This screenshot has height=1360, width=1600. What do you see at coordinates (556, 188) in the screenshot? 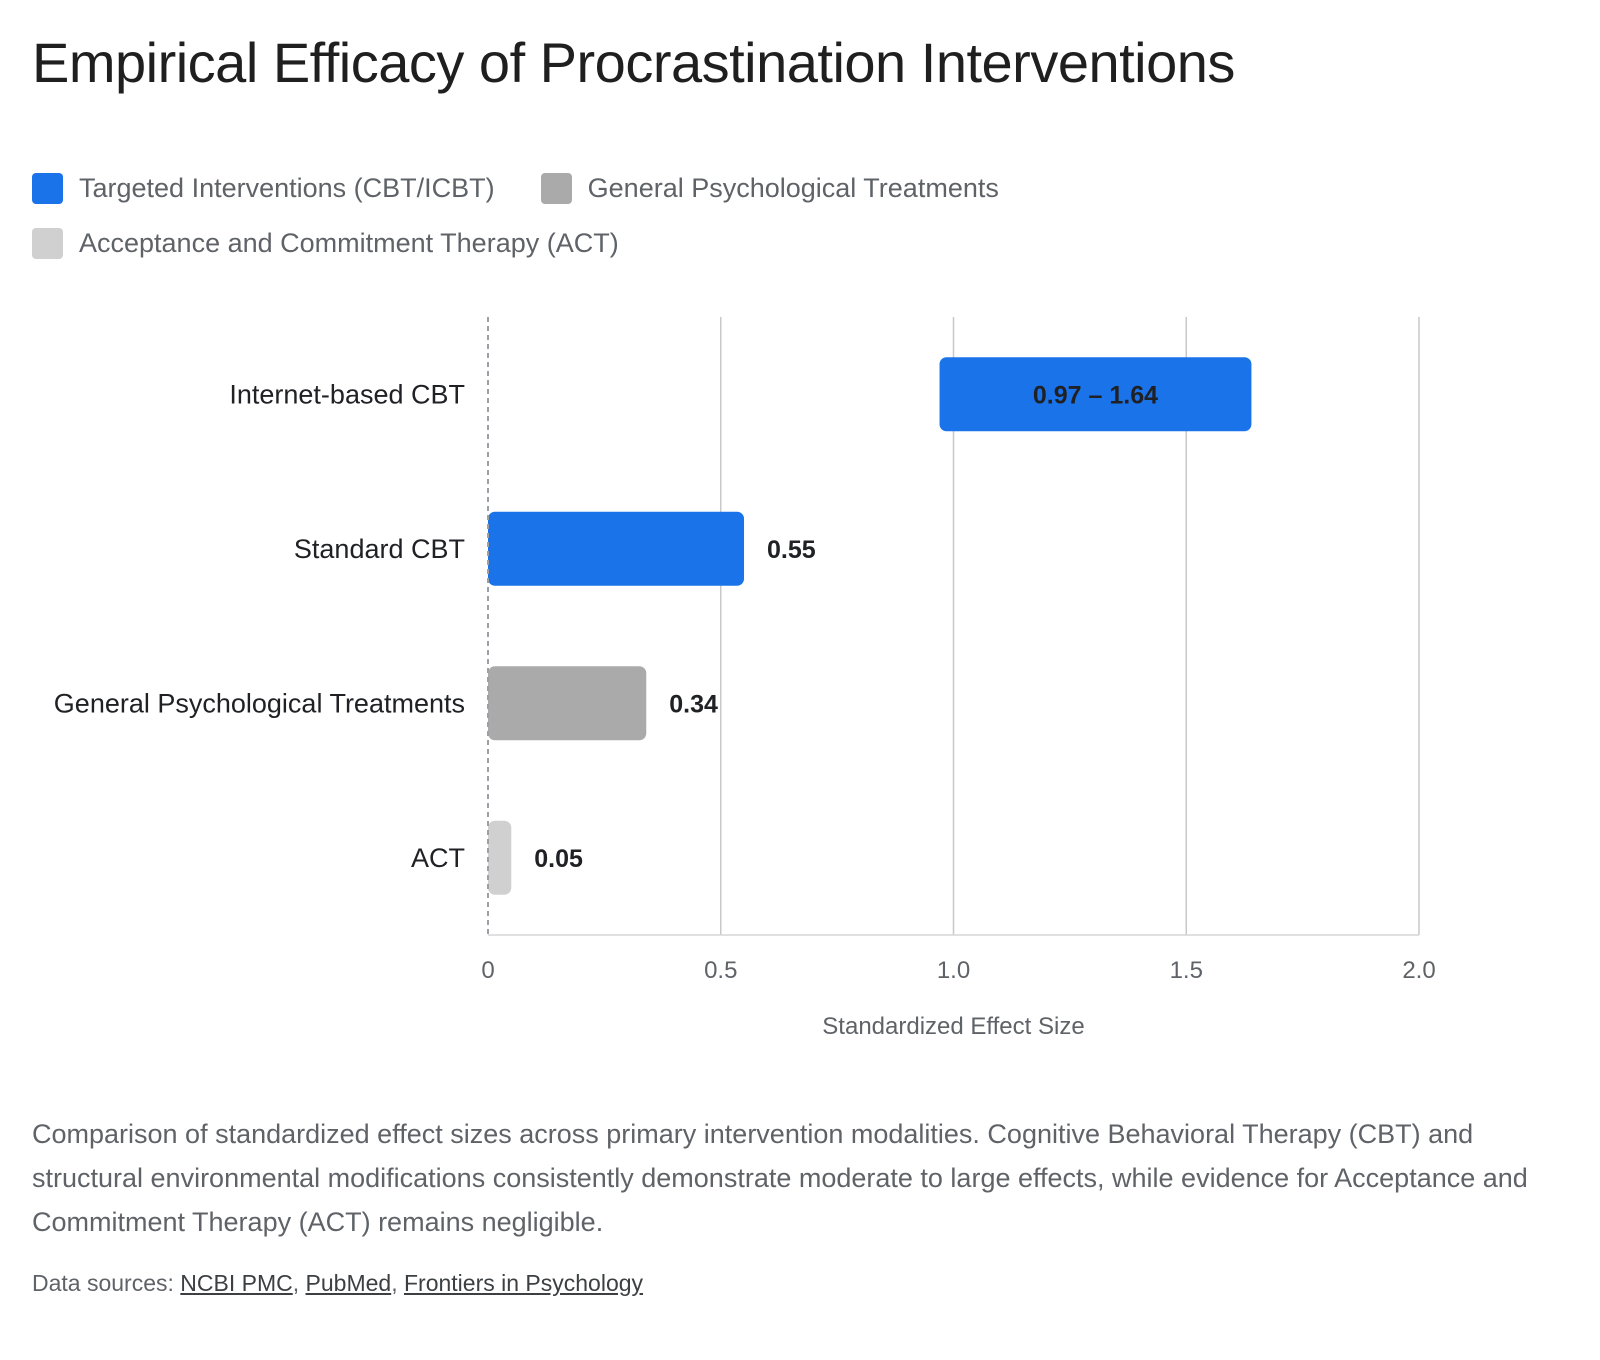
I see `legend-swatch-general` at bounding box center [556, 188].